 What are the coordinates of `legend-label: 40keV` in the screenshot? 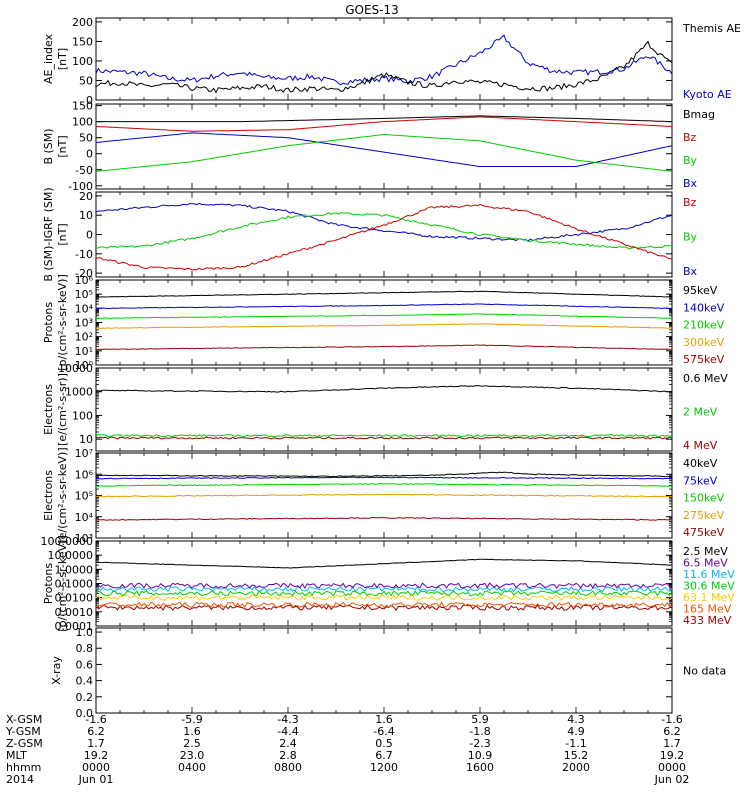 It's located at (700, 463).